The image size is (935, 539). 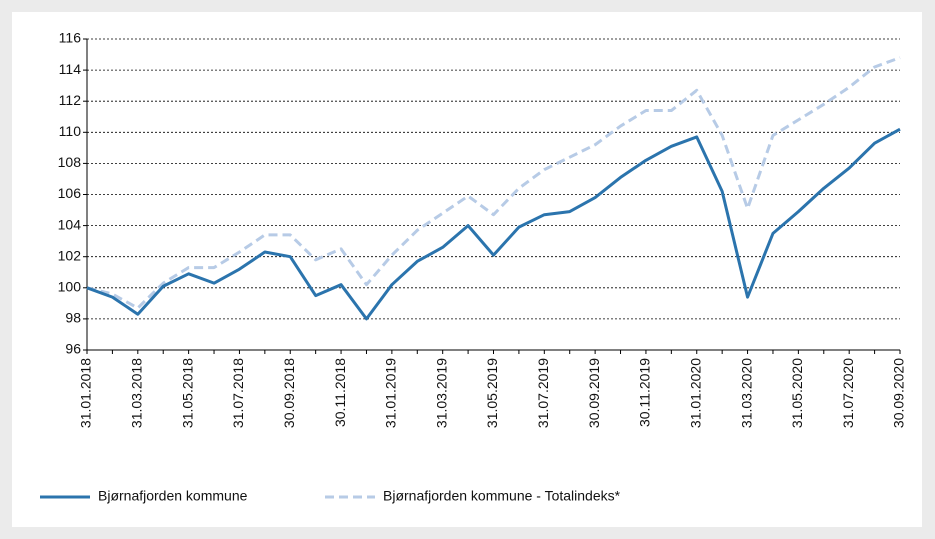 What do you see at coordinates (797, 393) in the screenshot?
I see `x-tick-label: 31.05.2020` at bounding box center [797, 393].